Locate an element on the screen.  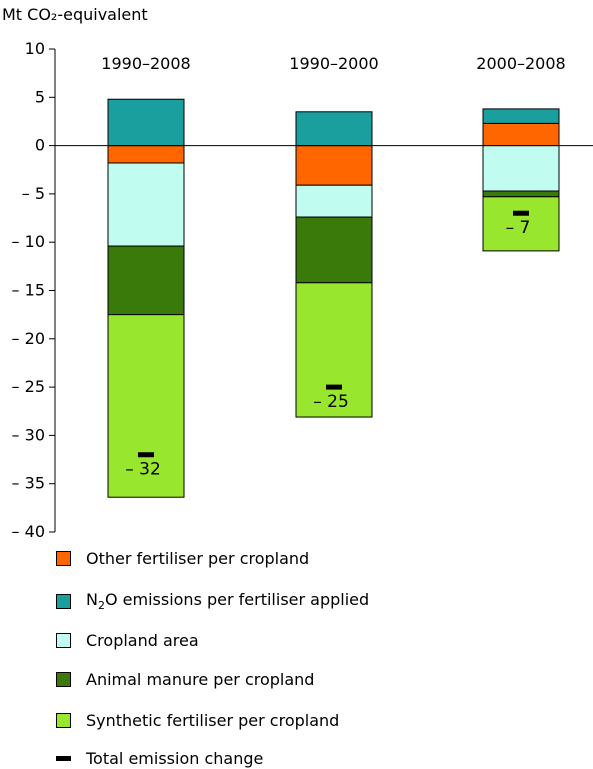
y-tick-label: – 10 is located at coordinates (28, 241).